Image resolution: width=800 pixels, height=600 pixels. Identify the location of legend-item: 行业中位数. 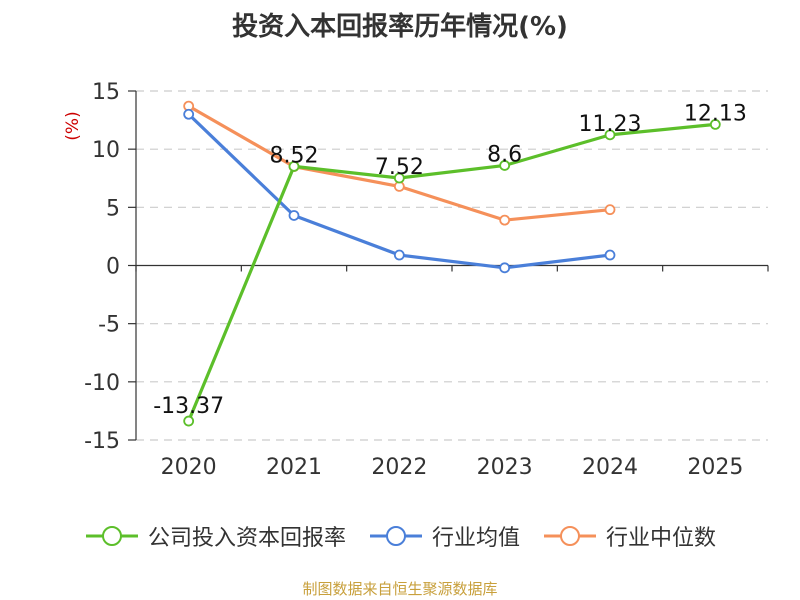
(629, 536).